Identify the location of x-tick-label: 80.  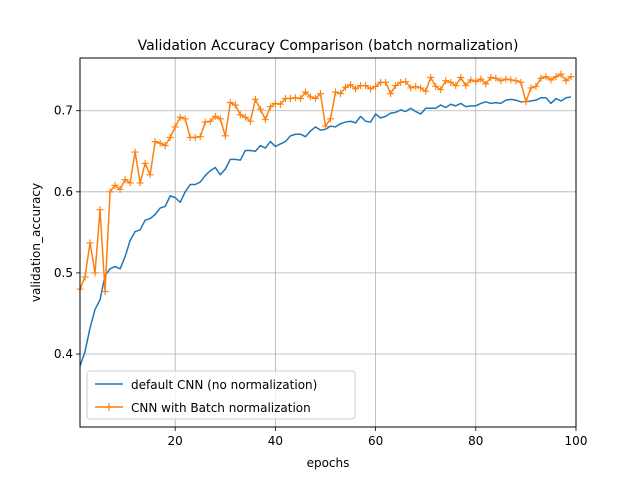
(475, 441).